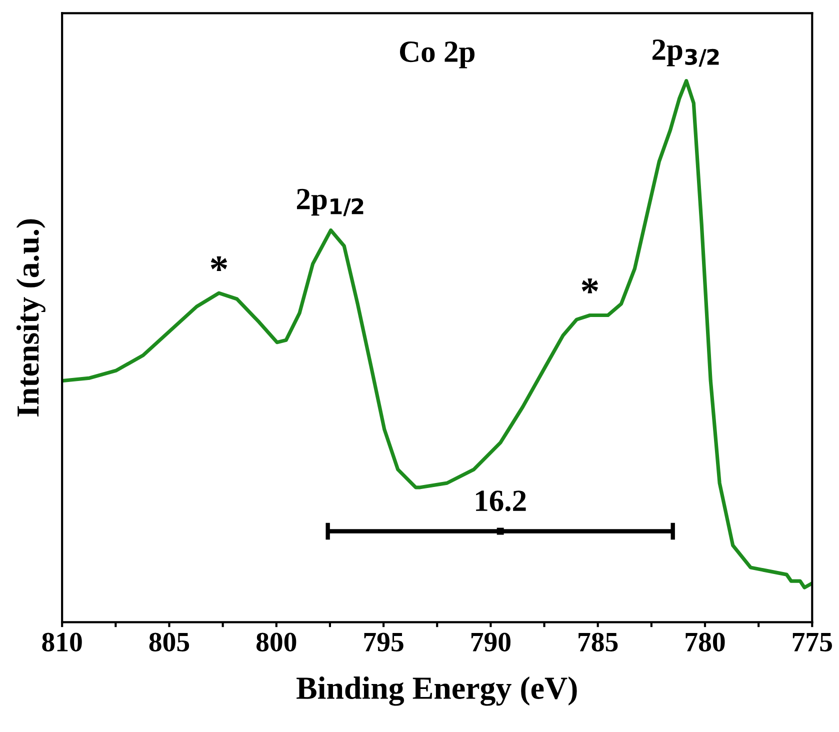 The image size is (839, 732). I want to click on x-tick-label: 785, so click(598, 642).